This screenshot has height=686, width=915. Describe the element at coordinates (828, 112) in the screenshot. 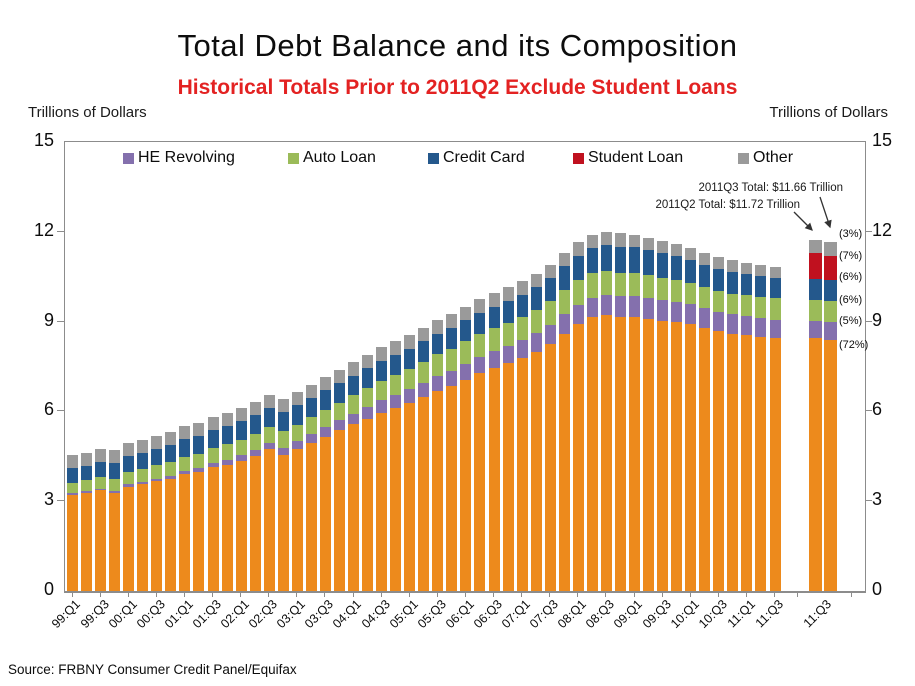

I see `axis-unit-right: Trillions of Dollars` at that location.